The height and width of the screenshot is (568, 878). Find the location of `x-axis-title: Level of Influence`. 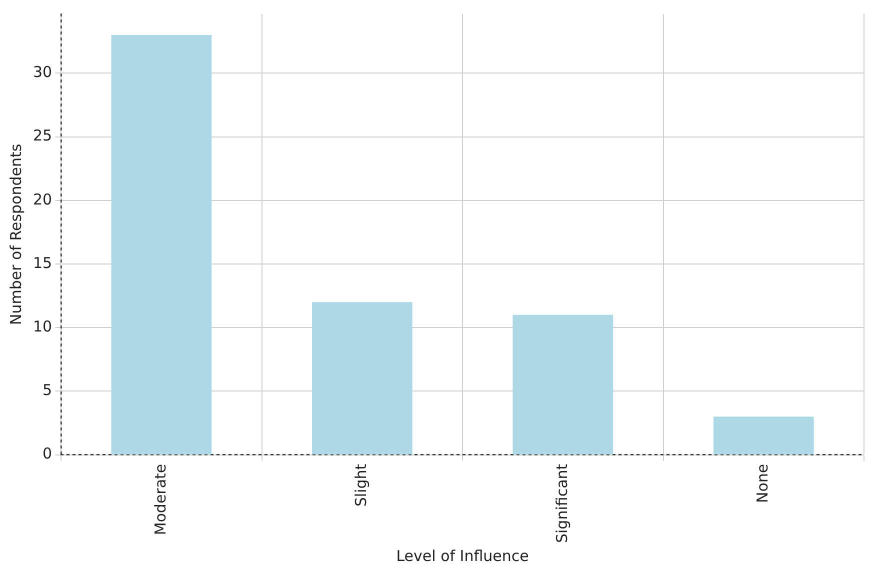

x-axis-title: Level of Influence is located at coordinates (462, 555).